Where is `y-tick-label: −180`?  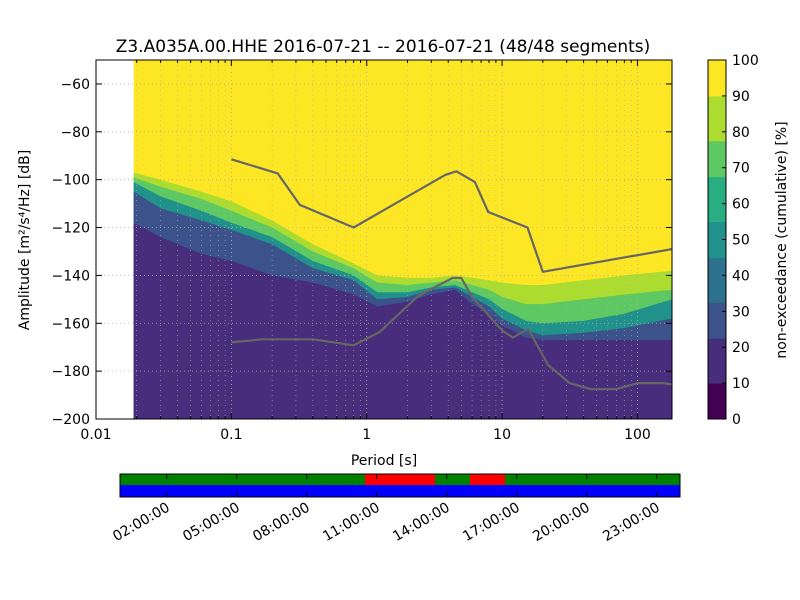
y-tick-label: −180 is located at coordinates (71, 372).